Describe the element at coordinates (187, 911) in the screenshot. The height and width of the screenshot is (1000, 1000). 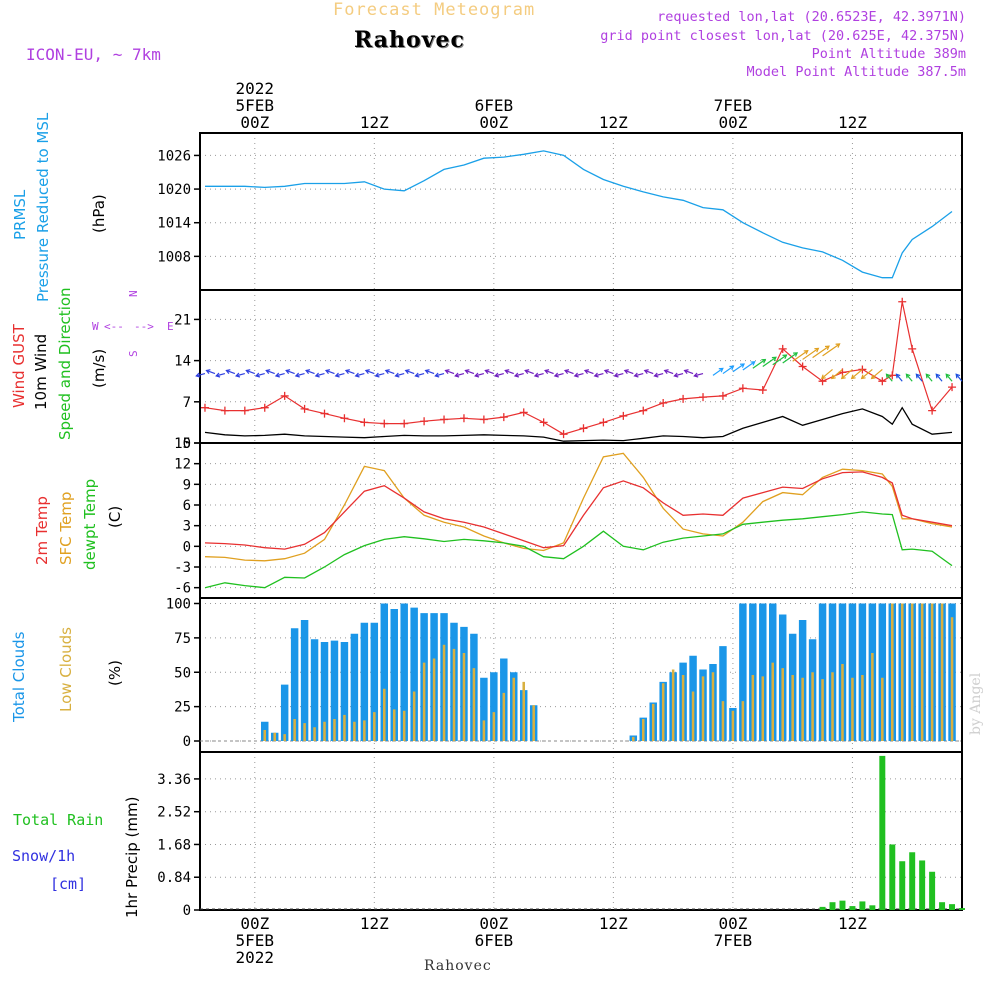
I see `precip-ytick-label: 0` at that location.